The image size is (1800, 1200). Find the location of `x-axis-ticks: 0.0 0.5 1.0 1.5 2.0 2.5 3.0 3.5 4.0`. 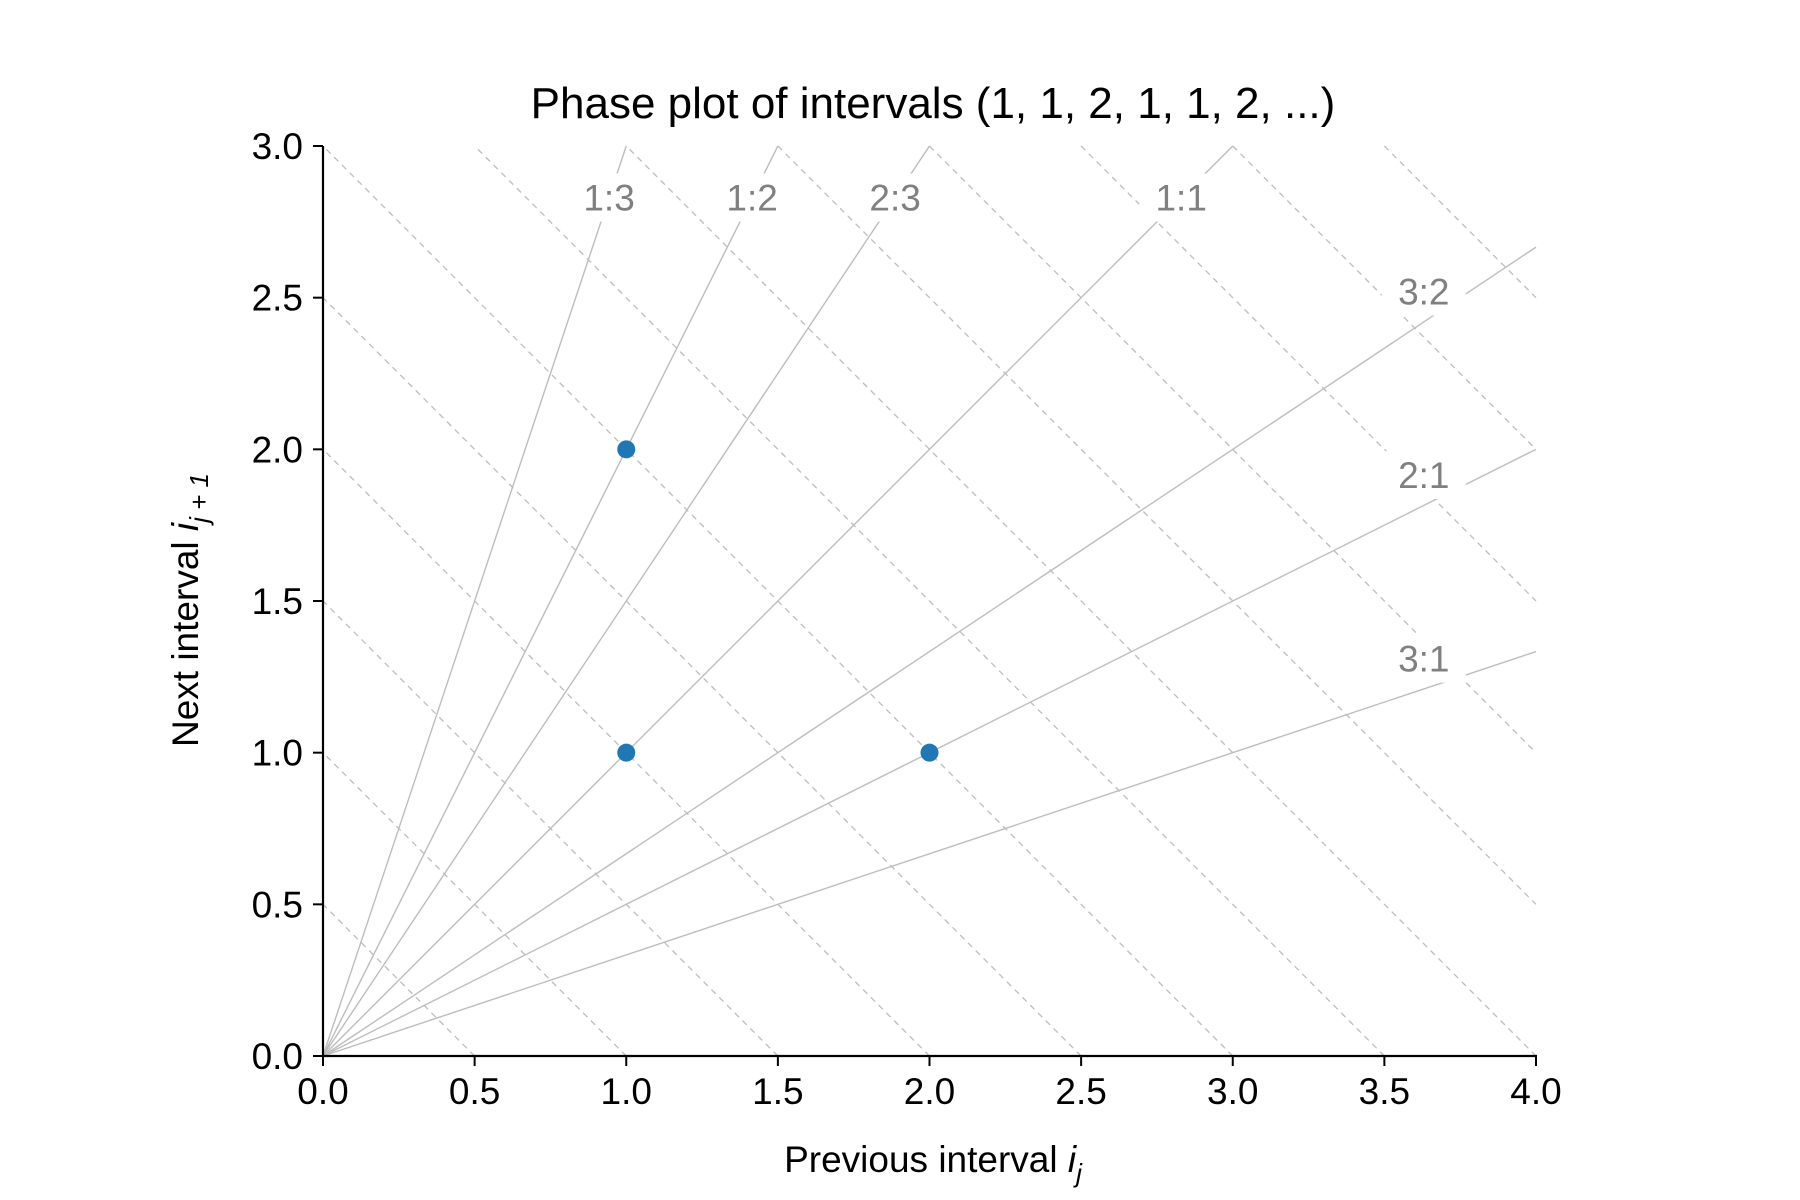

x-axis-ticks: 0.0 0.5 1.0 1.5 2.0 2.5 3.0 3.5 4.0 is located at coordinates (929, 1084).